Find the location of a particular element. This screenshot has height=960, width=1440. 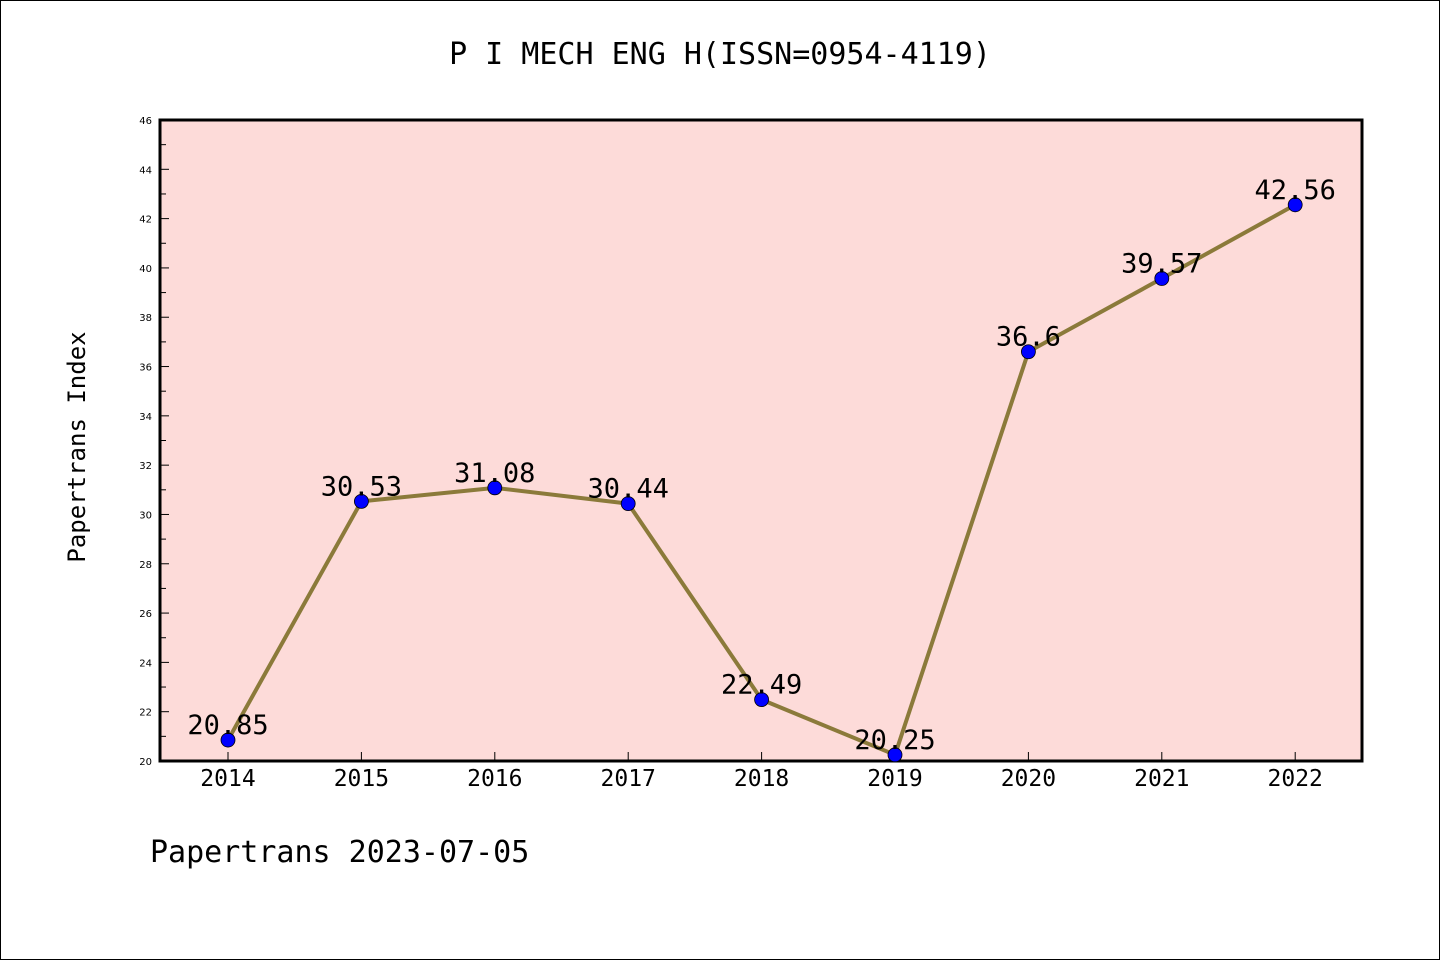

x-tick-label: 2016 is located at coordinates (494, 779).